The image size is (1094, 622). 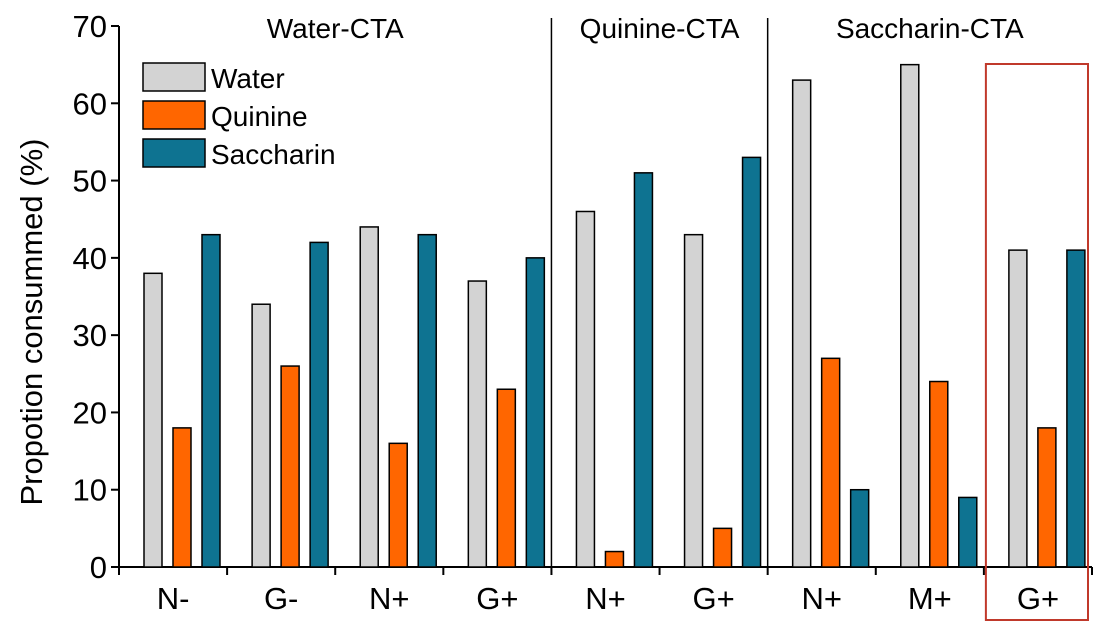 What do you see at coordinates (259, 116) in the screenshot?
I see `legend-label: Quinine` at bounding box center [259, 116].